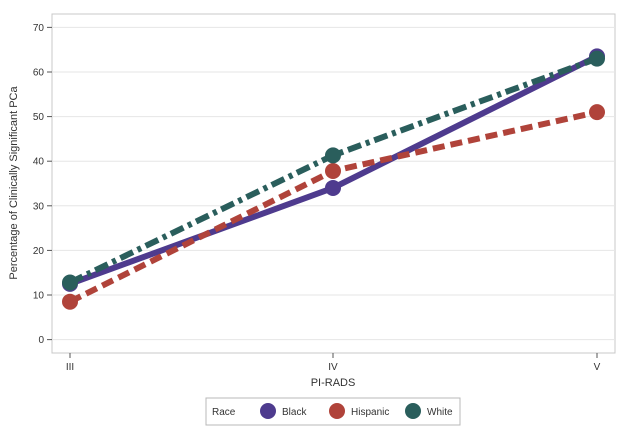 This screenshot has width=624, height=437. I want to click on data-point-black, so click(333, 187).